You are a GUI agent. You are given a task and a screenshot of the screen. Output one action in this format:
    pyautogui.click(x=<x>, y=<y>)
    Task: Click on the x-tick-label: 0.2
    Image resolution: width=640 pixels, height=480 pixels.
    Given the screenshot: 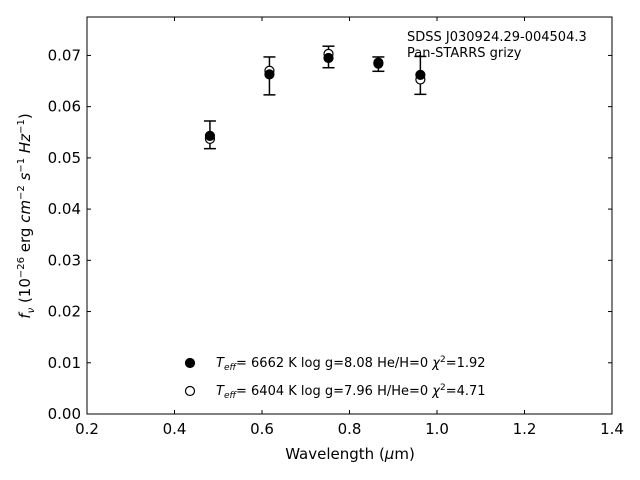 What is the action you would take?
    pyautogui.click(x=87, y=429)
    